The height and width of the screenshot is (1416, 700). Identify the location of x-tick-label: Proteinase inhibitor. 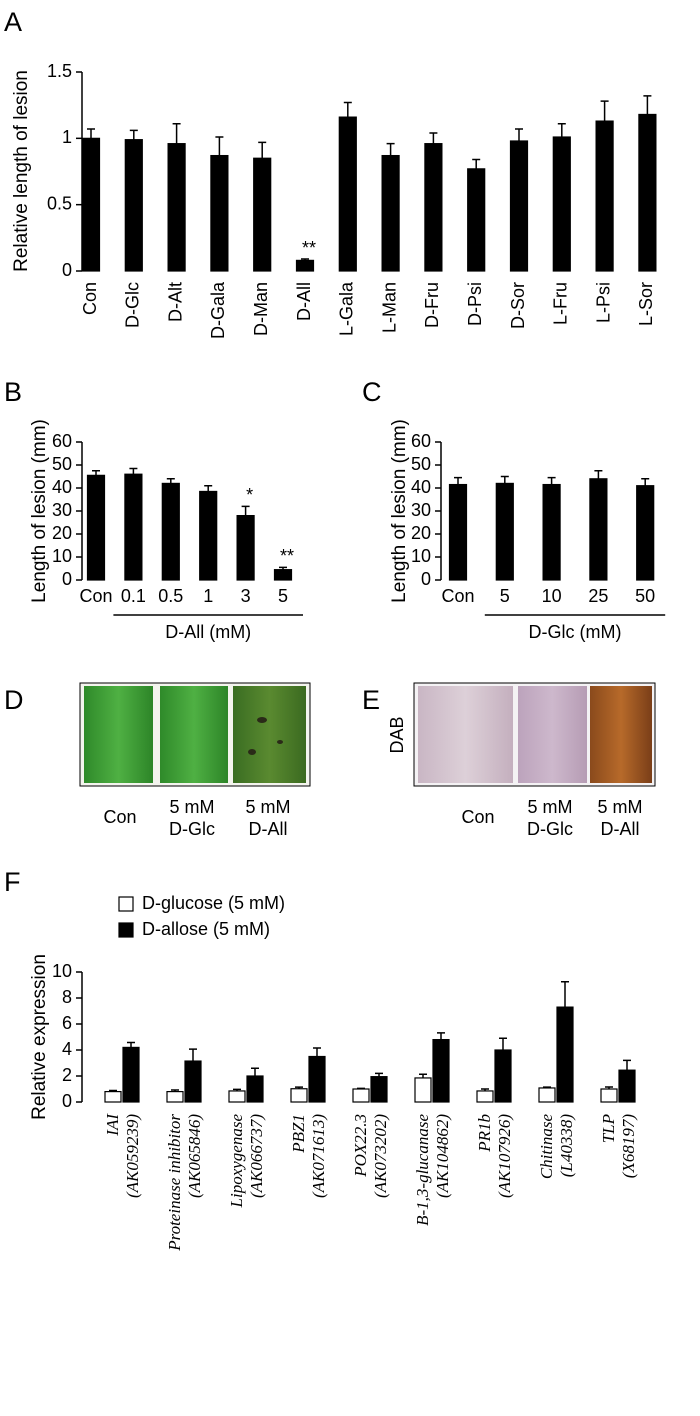
(174, 1183).